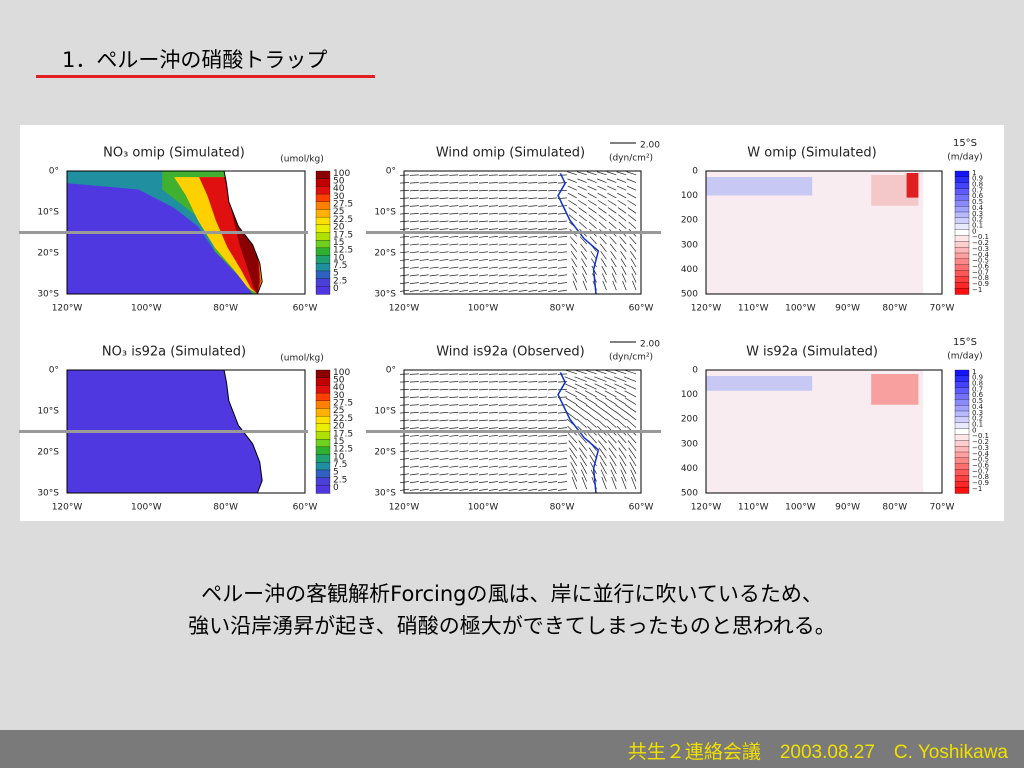 This screenshot has width=1024, height=768. I want to click on colorbar-label: 2.5, so click(340, 480).